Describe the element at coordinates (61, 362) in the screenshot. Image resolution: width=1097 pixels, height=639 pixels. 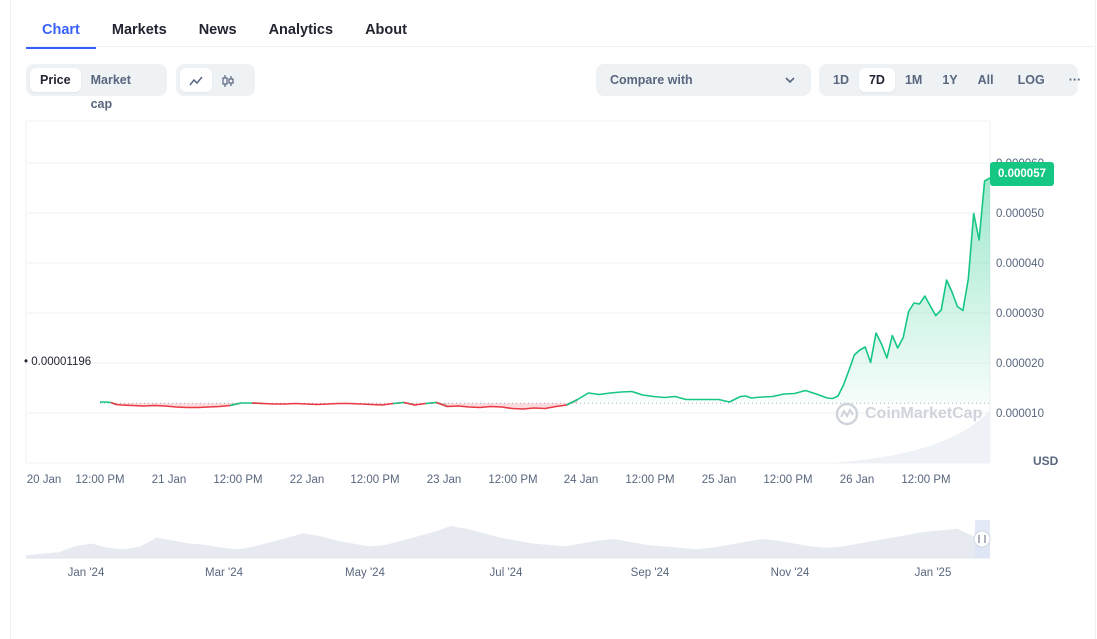
I see `reference-price-value: 0.00001196` at that location.